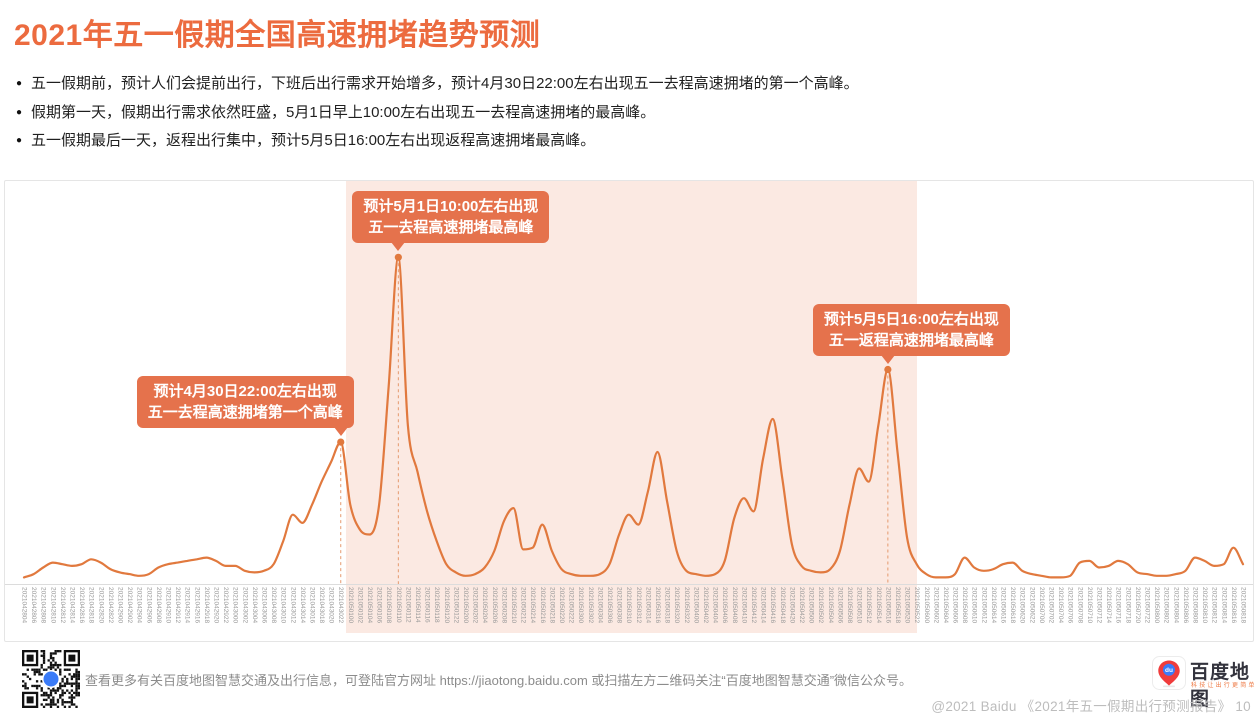 This screenshot has height=719, width=1260. What do you see at coordinates (235, 605) in the screenshot?
I see `x-axis-label: 2021043000` at bounding box center [235, 605].